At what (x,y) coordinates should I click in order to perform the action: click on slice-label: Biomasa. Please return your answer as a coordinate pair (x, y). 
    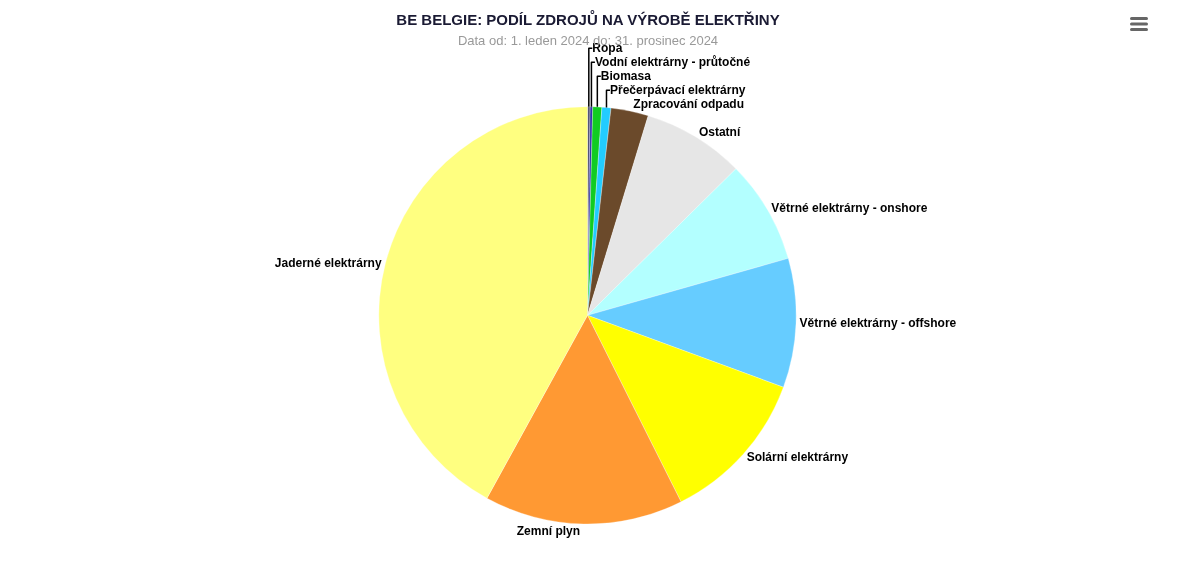
    Looking at the image, I should click on (626, 76).